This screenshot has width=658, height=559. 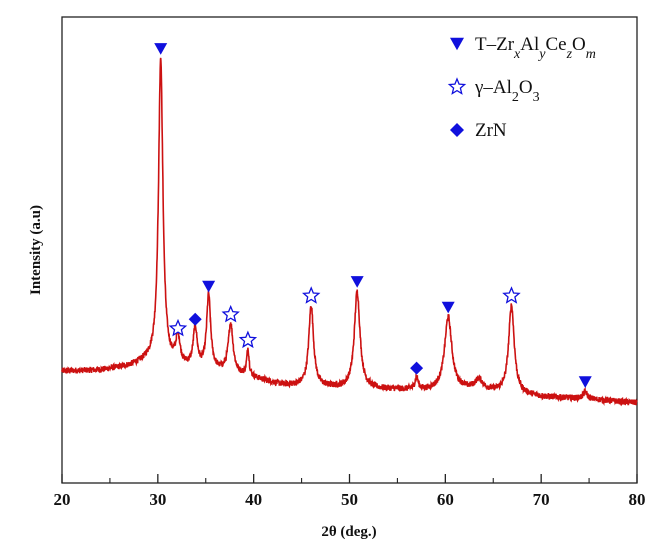 I want to click on legend-item: γ–Al2O3, so click(x=493, y=91).